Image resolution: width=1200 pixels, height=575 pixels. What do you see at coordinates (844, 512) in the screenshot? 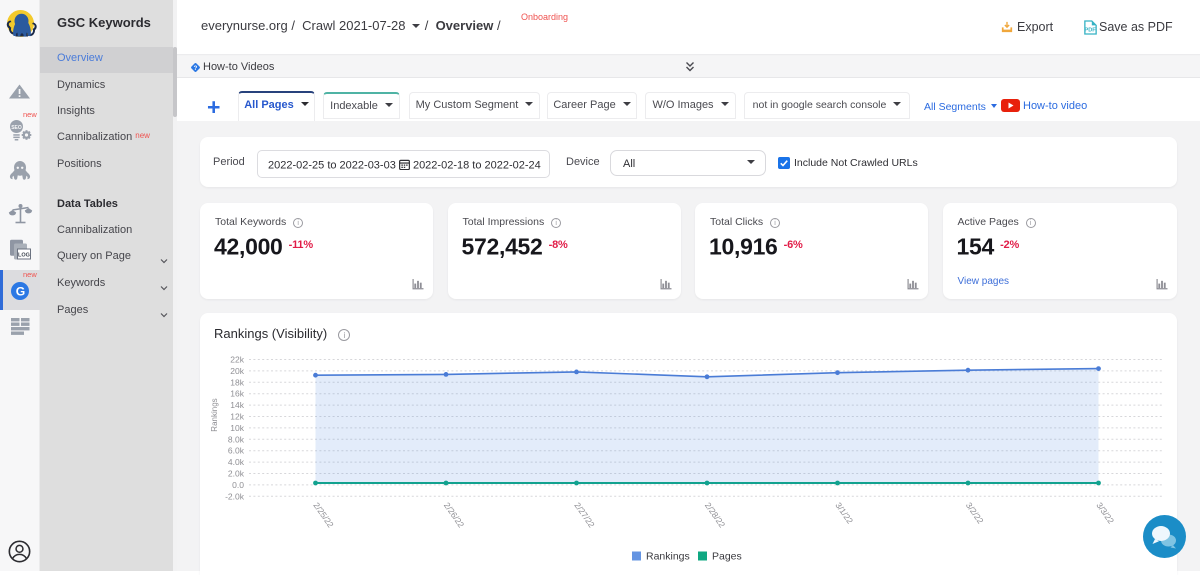
I see `svg-text: 3/1/22` at bounding box center [844, 512].